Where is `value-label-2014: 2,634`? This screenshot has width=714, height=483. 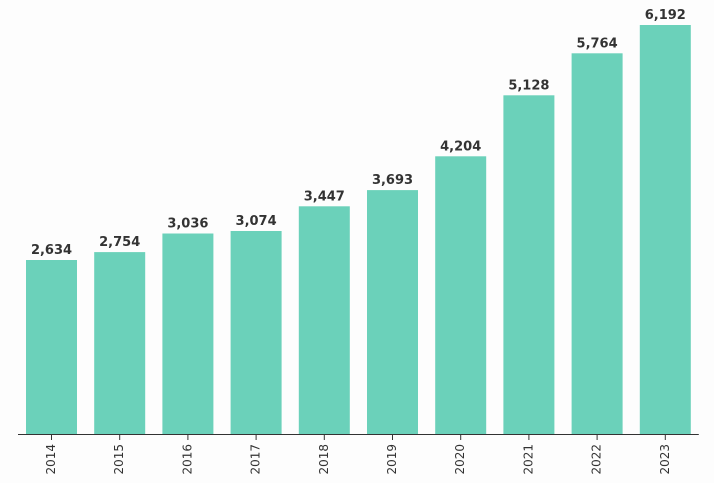 value-label-2014: 2,634 is located at coordinates (51, 250).